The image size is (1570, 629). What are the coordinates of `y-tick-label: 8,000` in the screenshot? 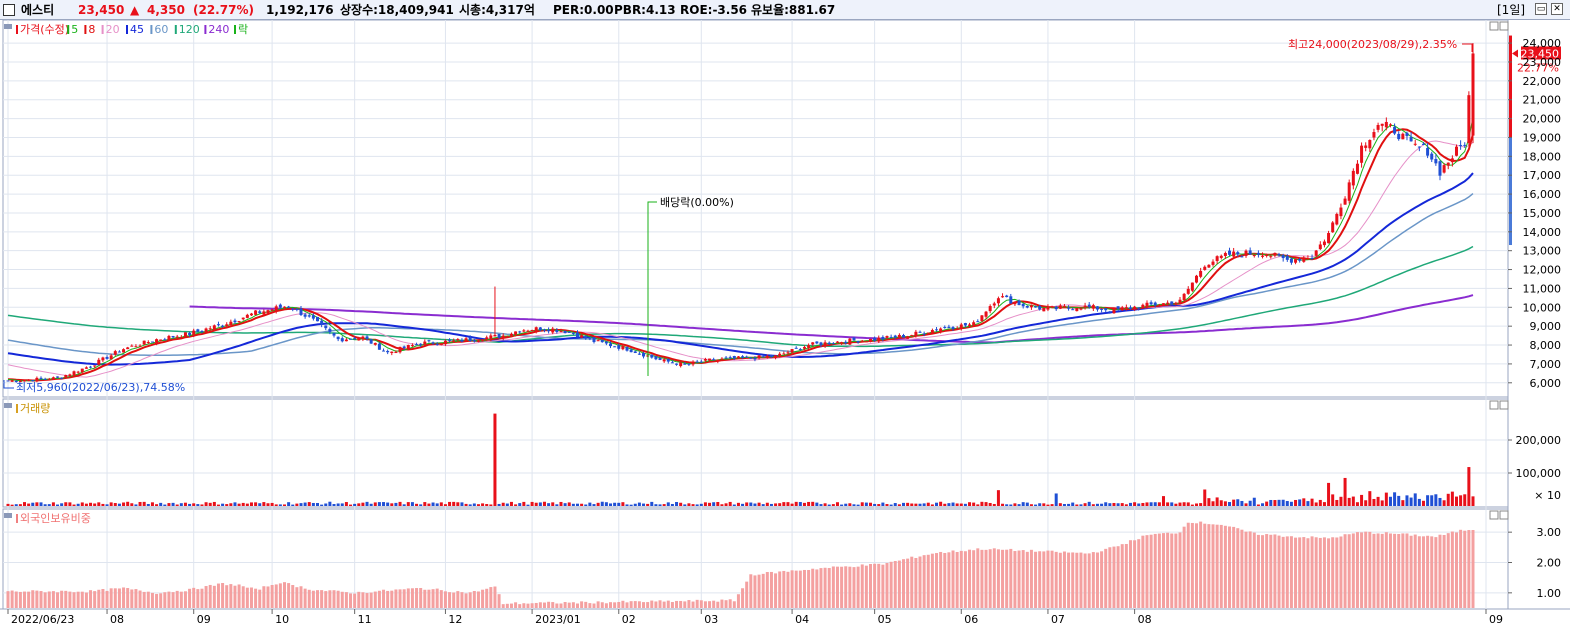 It's located at (1546, 345).